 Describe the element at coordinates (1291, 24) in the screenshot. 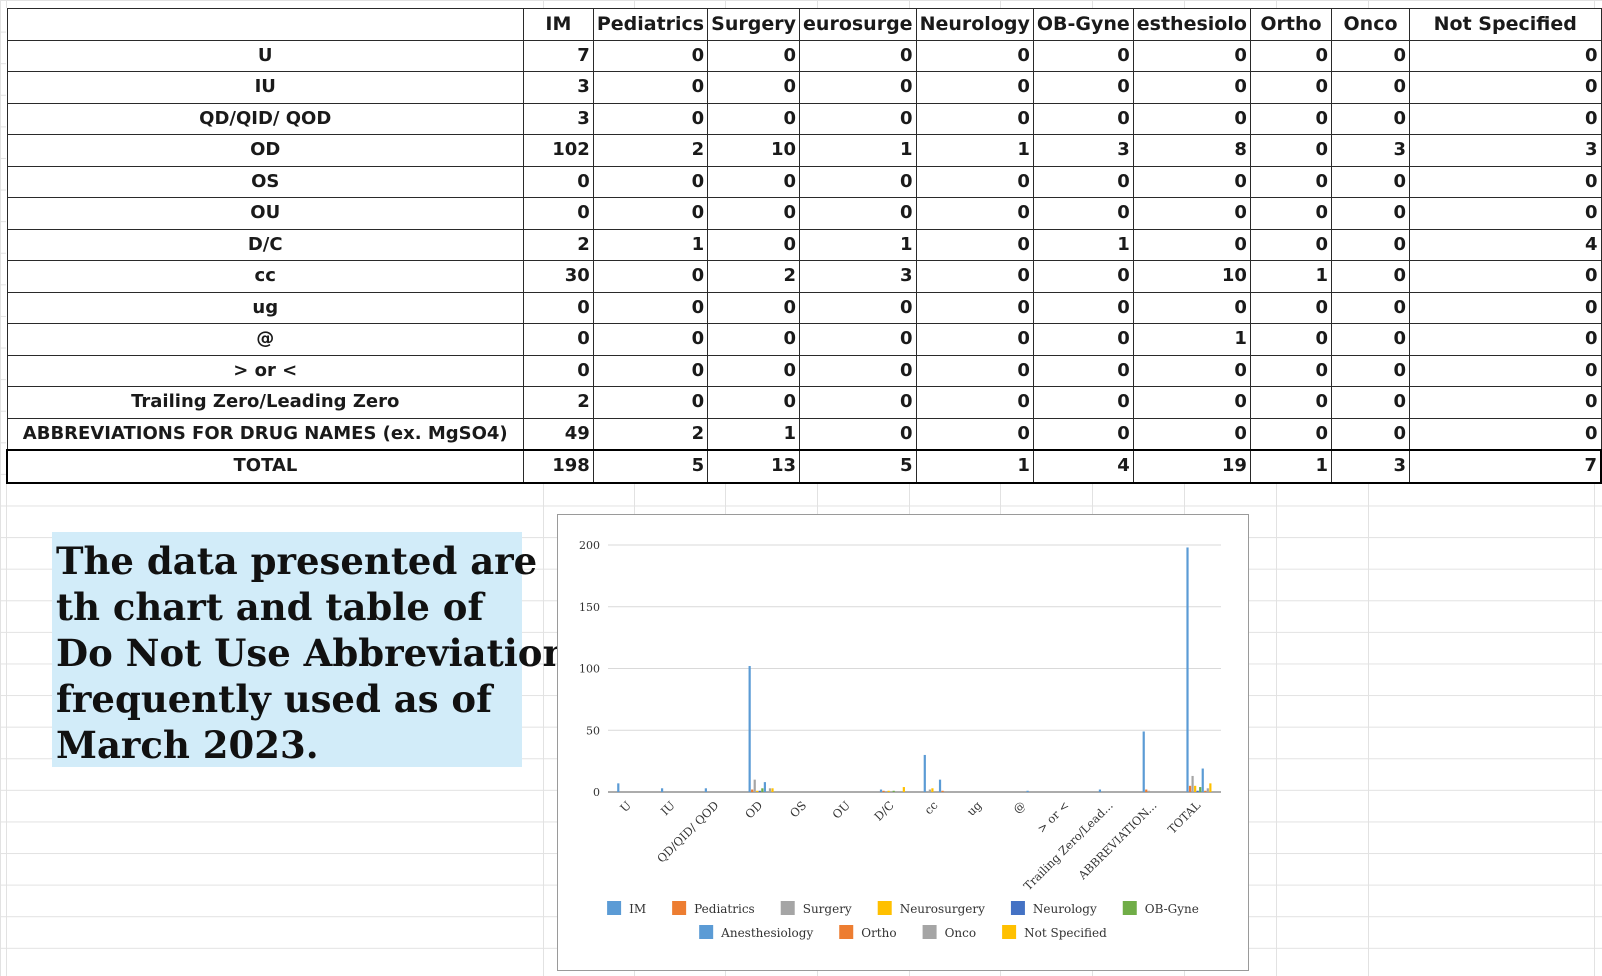

I see `column-header: Ortho` at that location.